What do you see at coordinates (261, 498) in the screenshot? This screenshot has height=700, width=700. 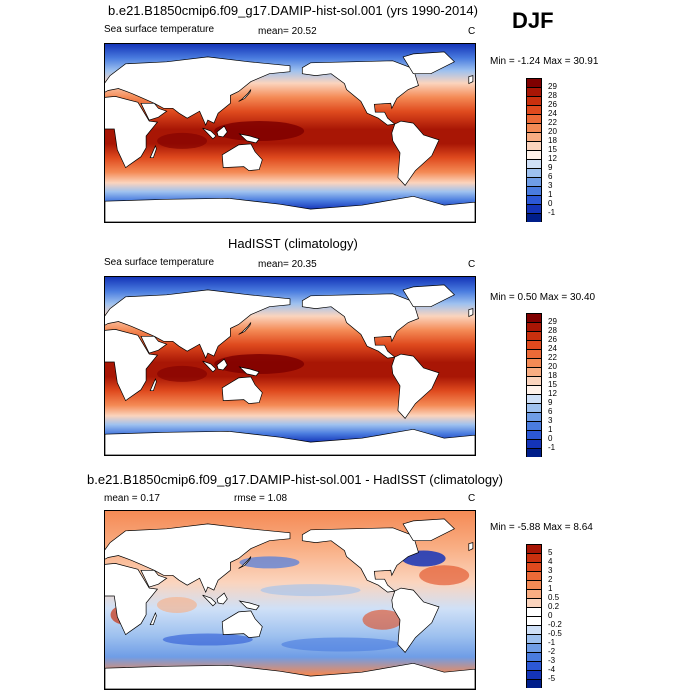 I see `panel-3-rmse-label: rmse = 1.08` at bounding box center [261, 498].